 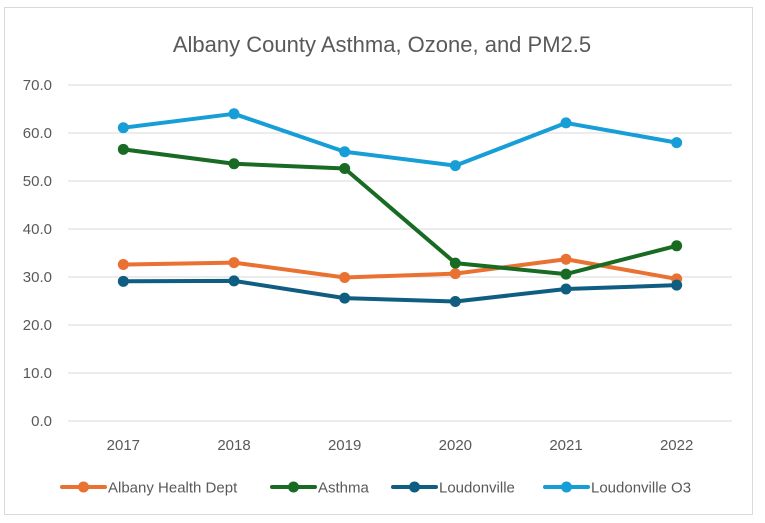 What do you see at coordinates (676, 445) in the screenshot?
I see `x-tick-label: 2022` at bounding box center [676, 445].